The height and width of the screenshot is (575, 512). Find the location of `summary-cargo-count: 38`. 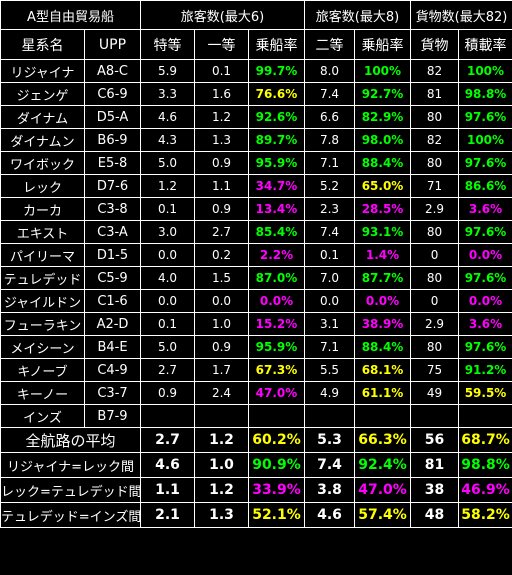

summary-cargo-count: 38 is located at coordinates (435, 490).